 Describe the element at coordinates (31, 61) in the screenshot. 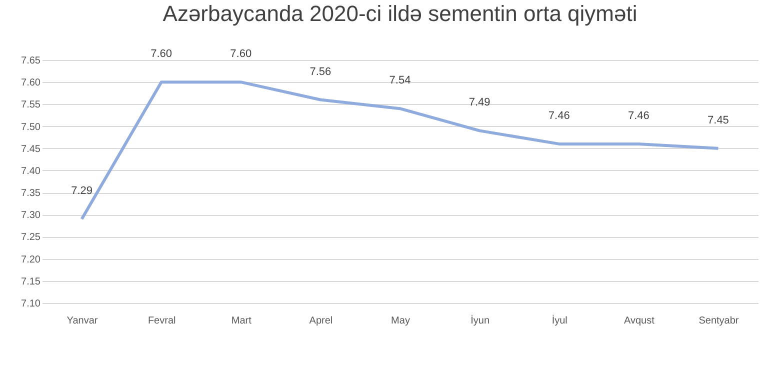

I see `y-tick-label: 7.65` at that location.